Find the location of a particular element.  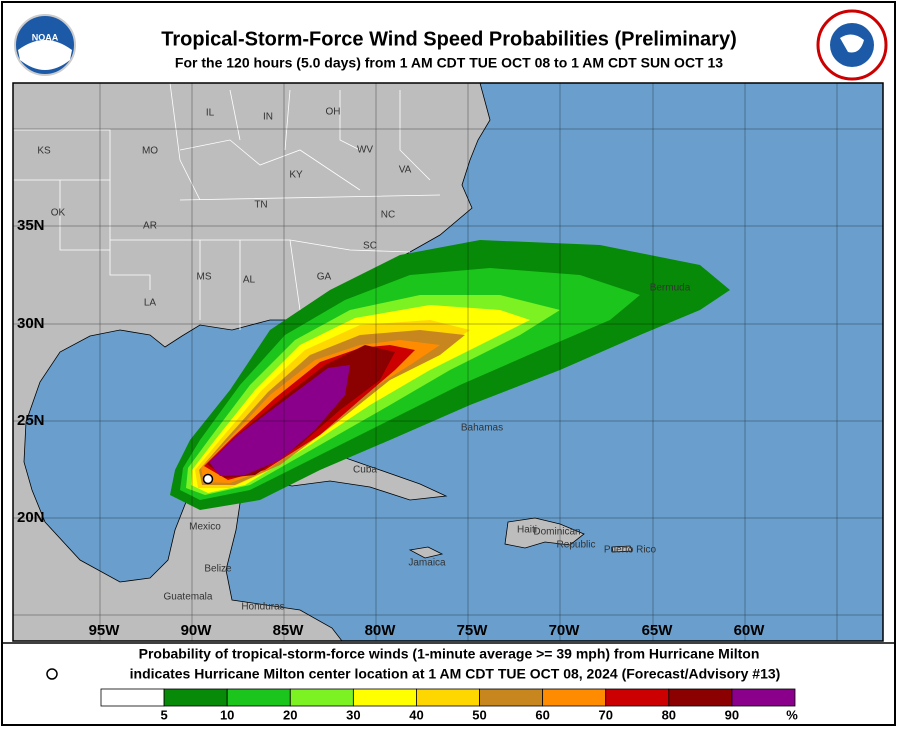

lon-label: 80W is located at coordinates (381, 630).